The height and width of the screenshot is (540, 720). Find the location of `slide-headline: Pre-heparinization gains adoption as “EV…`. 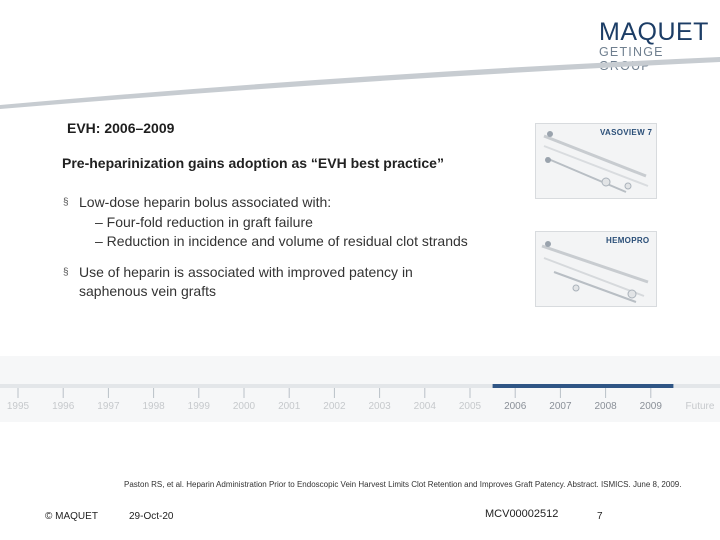

slide-headline: Pre-heparinization gains adoption as “EV… is located at coordinates (253, 163).